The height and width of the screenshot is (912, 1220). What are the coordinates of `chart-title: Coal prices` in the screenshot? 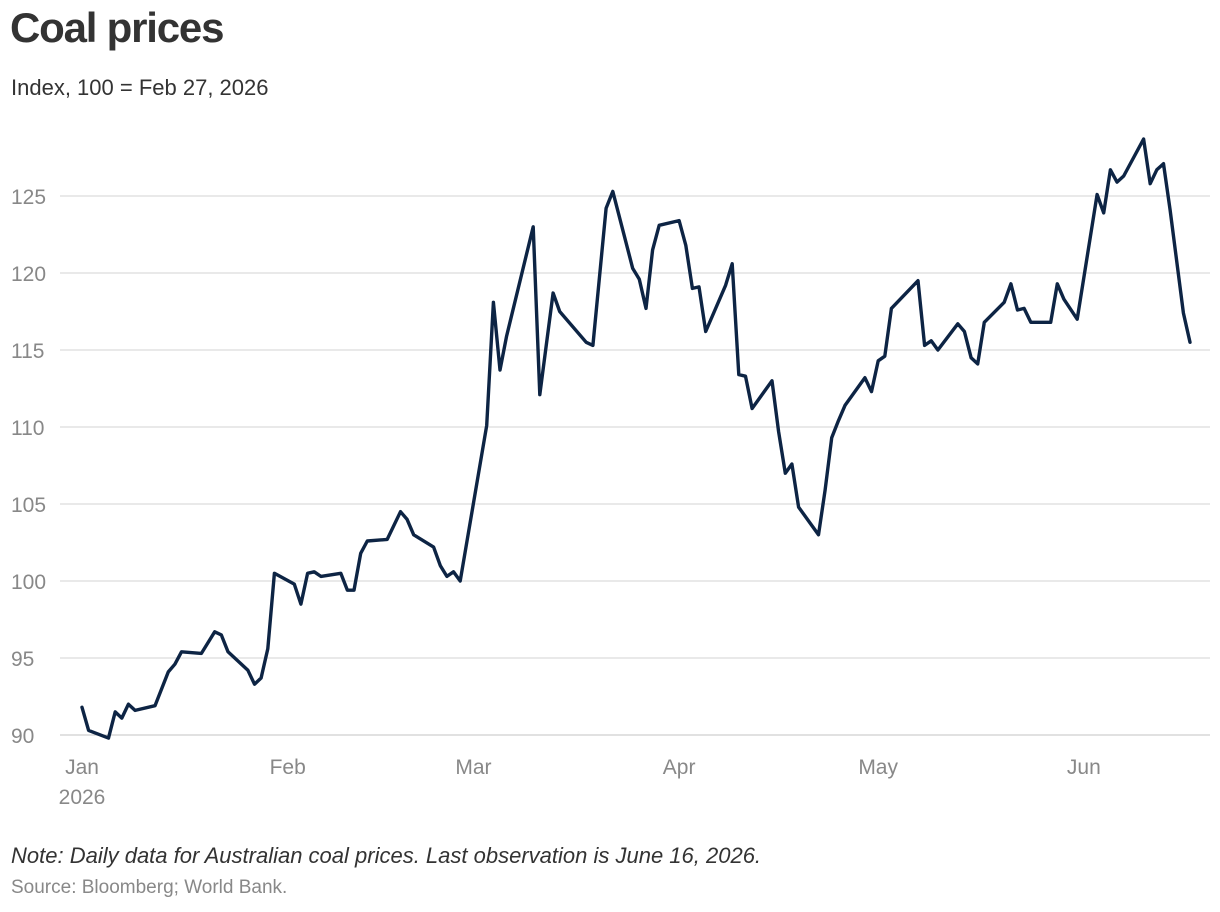 It's located at (117, 27).